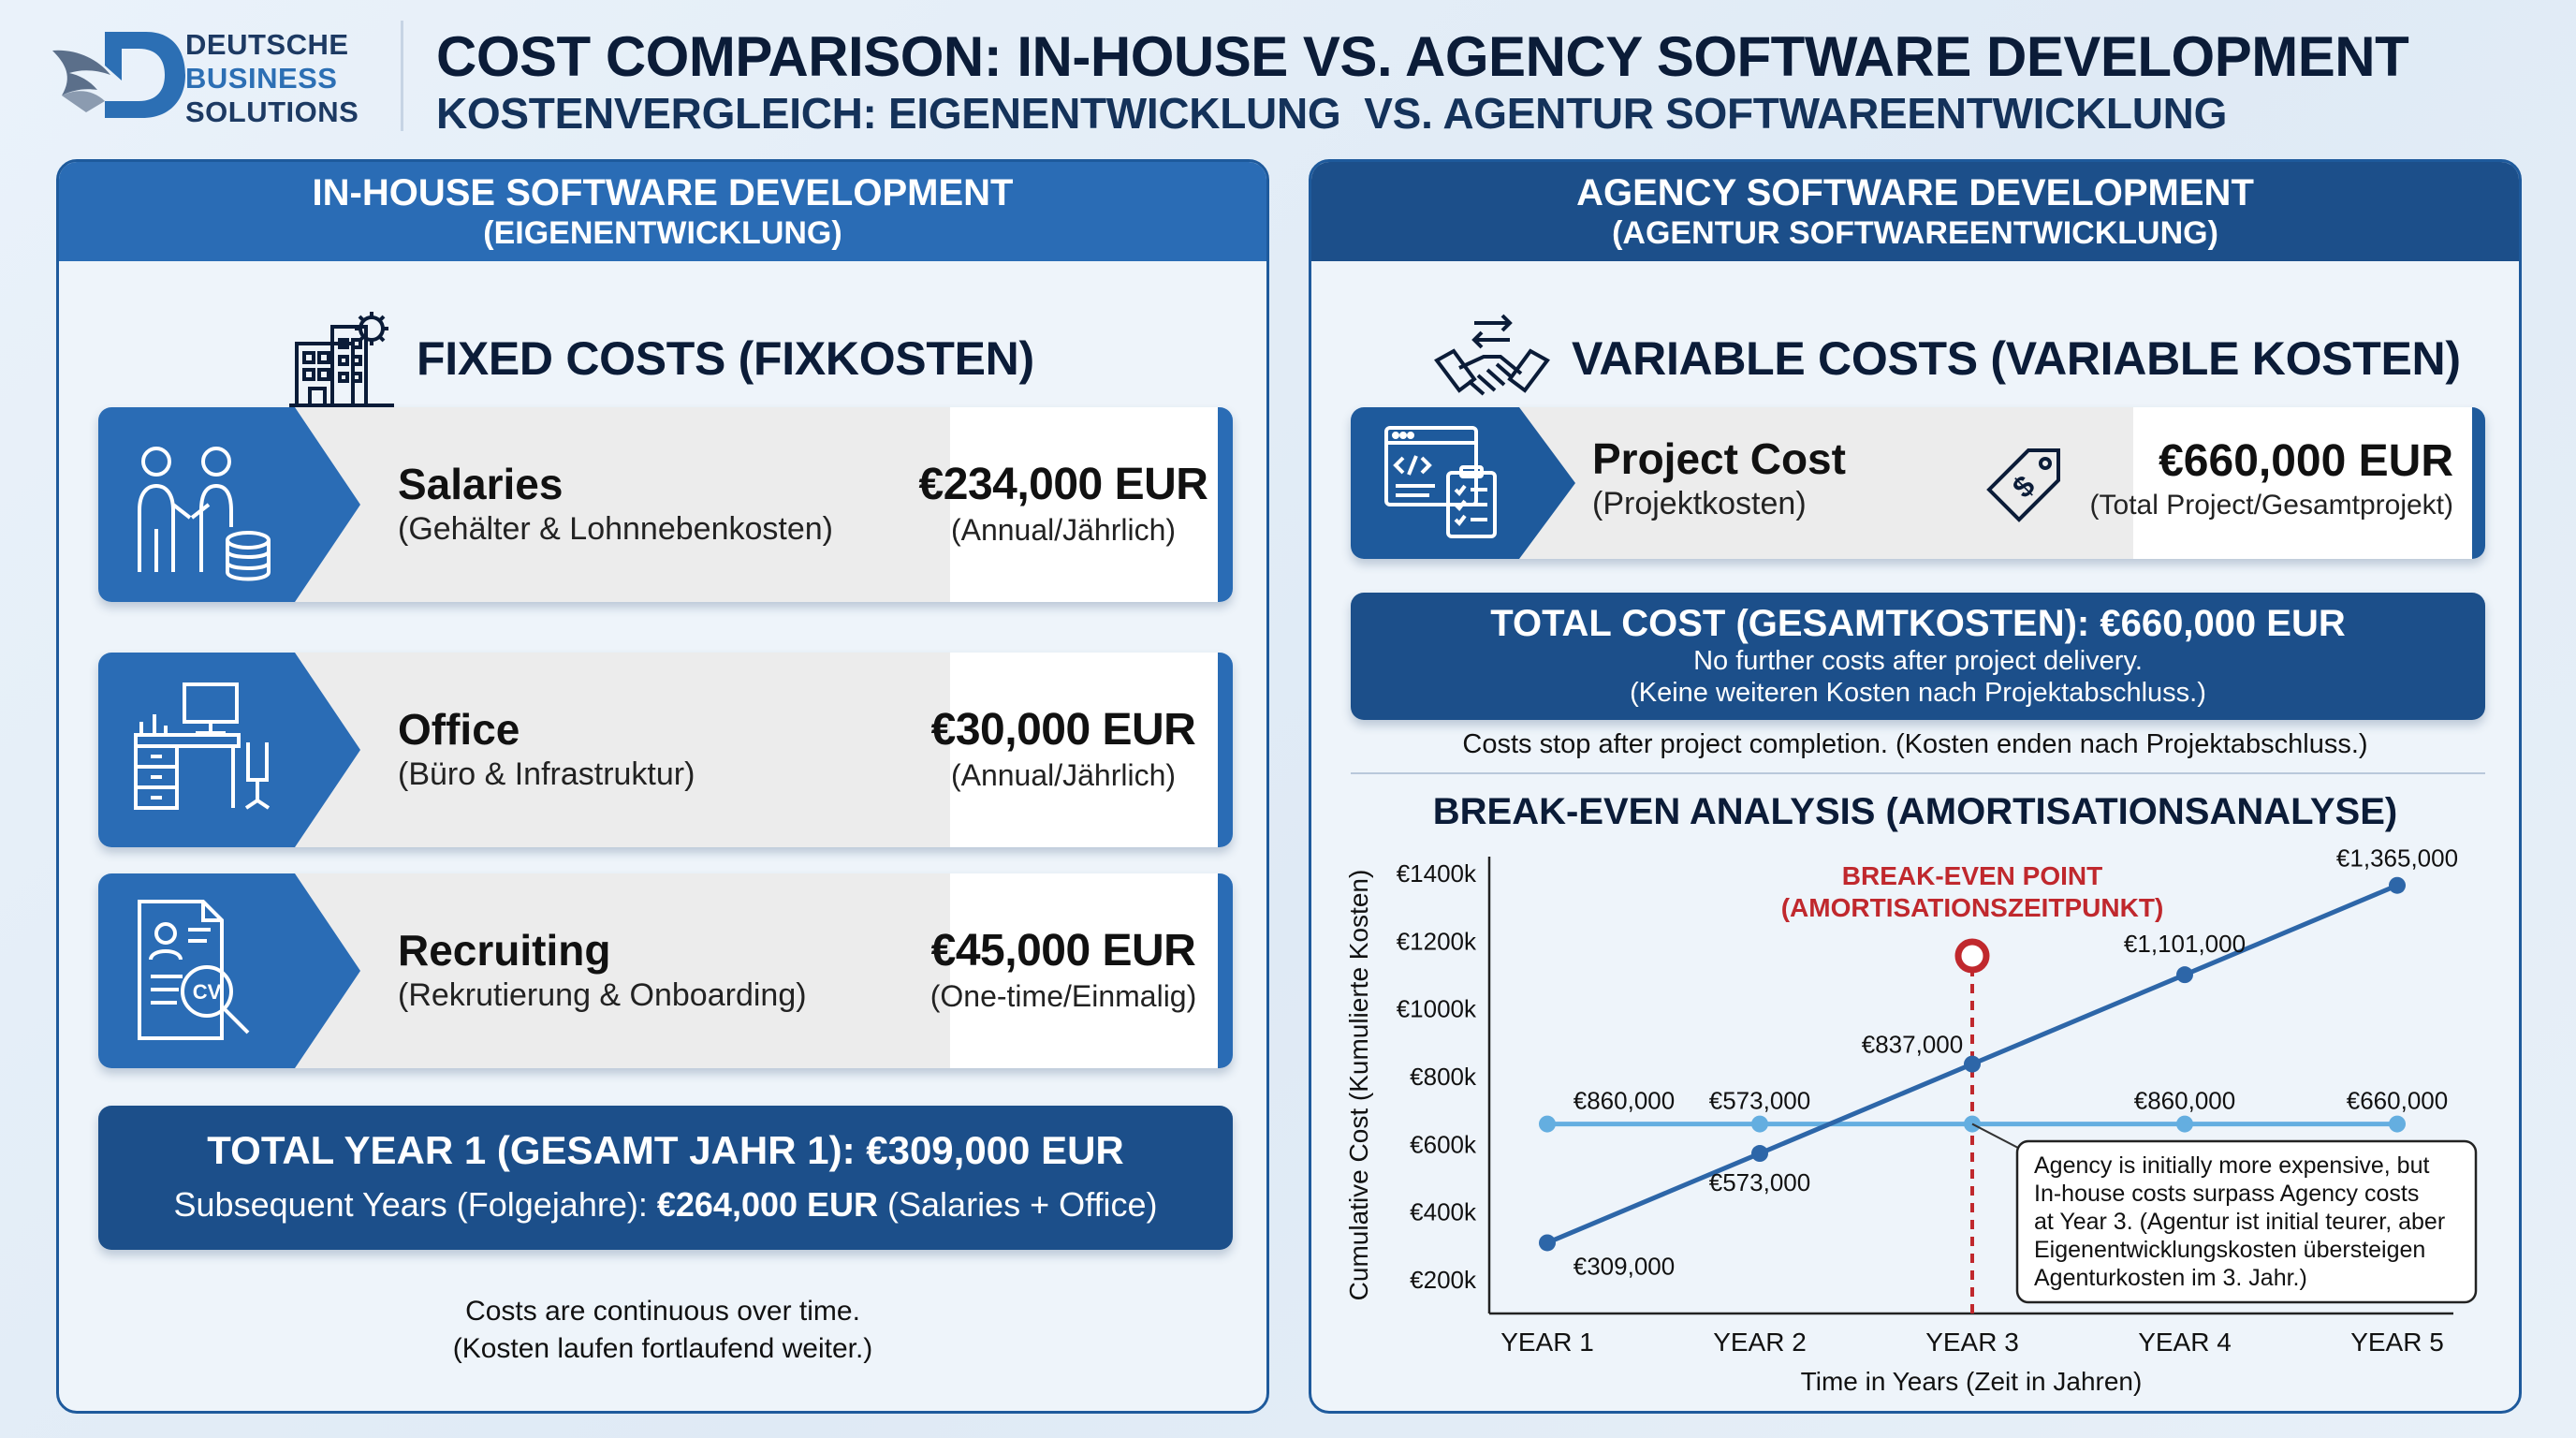 This screenshot has height=1438, width=2576. I want to click on recruiting-sublabel: (Rekrutierung & Onboarding), so click(602, 995).